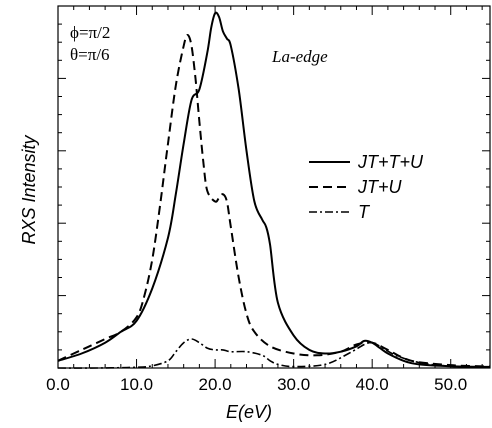  Describe the element at coordinates (364, 212) in the screenshot. I see `legend-label-t: T` at that location.